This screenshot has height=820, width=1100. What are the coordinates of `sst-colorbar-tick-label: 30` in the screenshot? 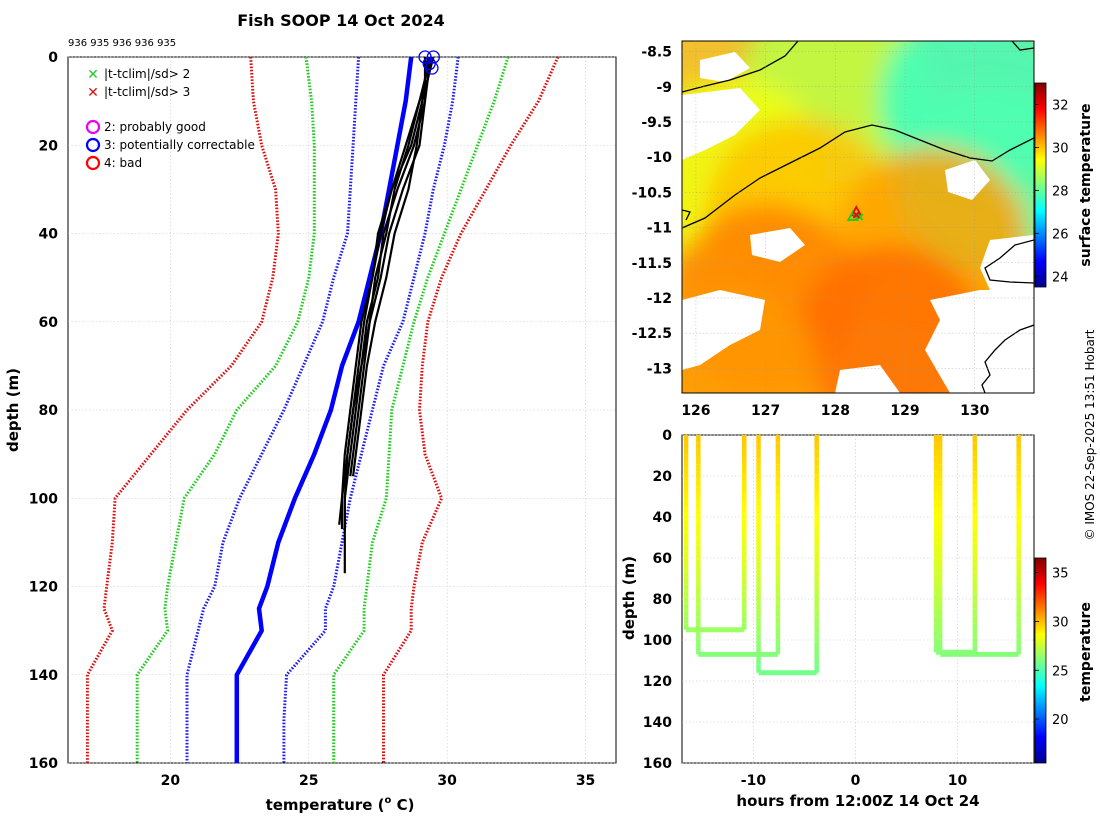 It's located at (1060, 148).